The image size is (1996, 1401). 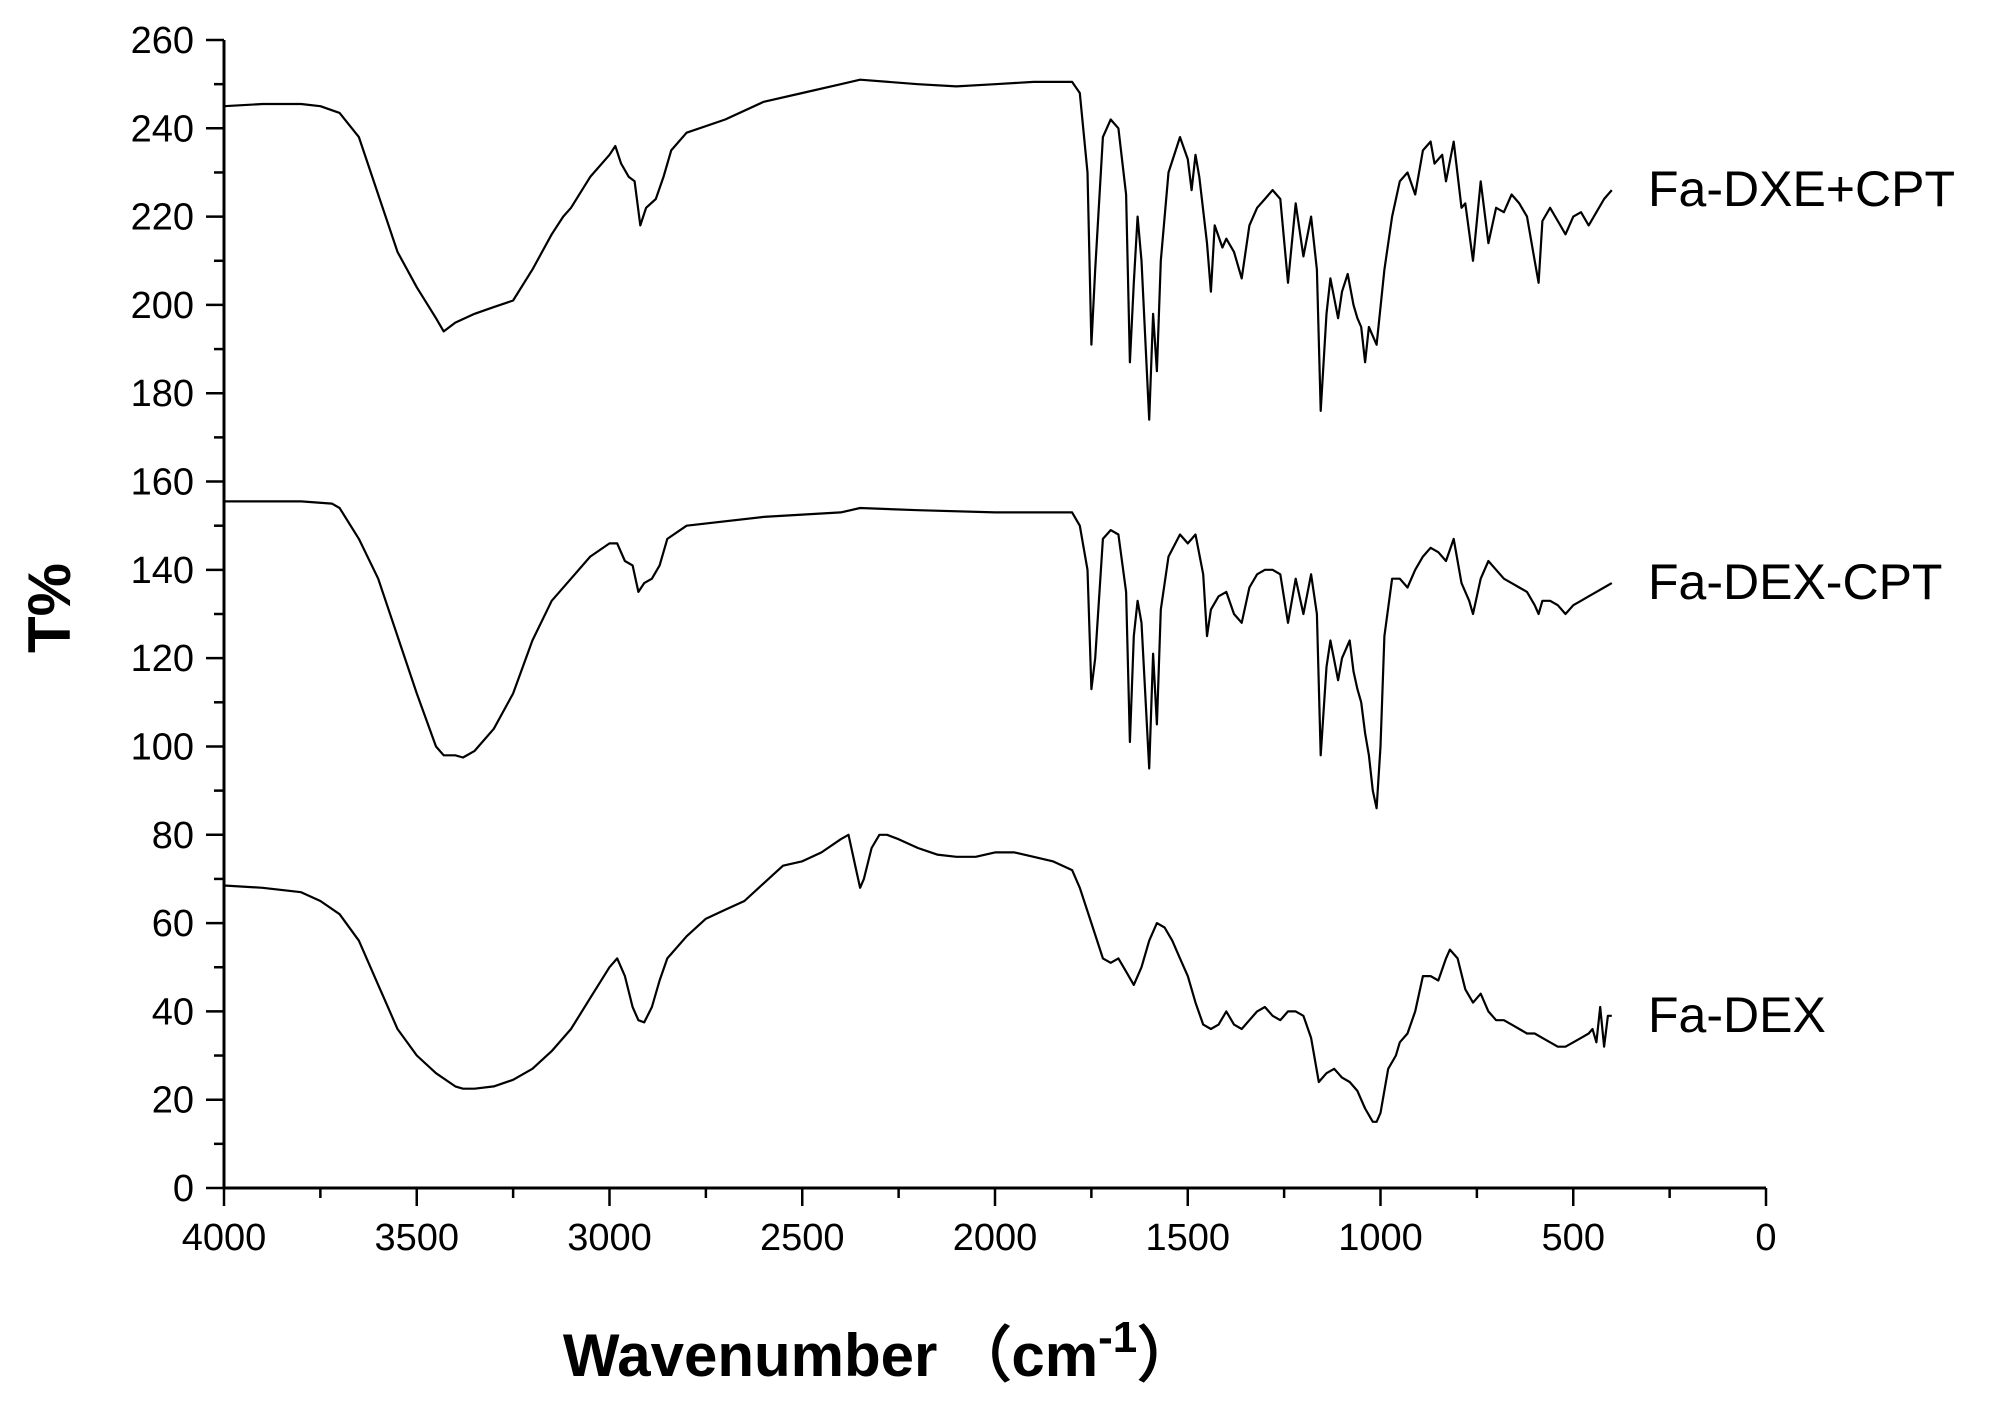 What do you see at coordinates (1737, 1015) in the screenshot?
I see `series-label-2: Fa-DEX` at bounding box center [1737, 1015].